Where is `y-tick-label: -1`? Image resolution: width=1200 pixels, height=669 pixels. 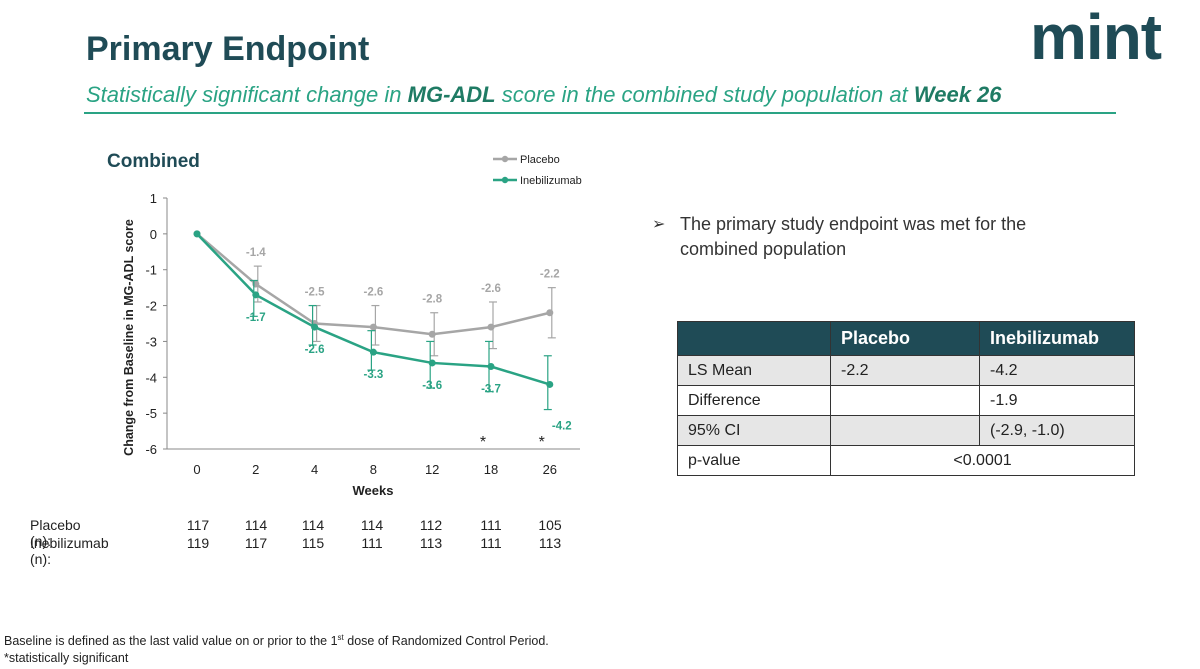 y-tick-label: -1 is located at coordinates (151, 270).